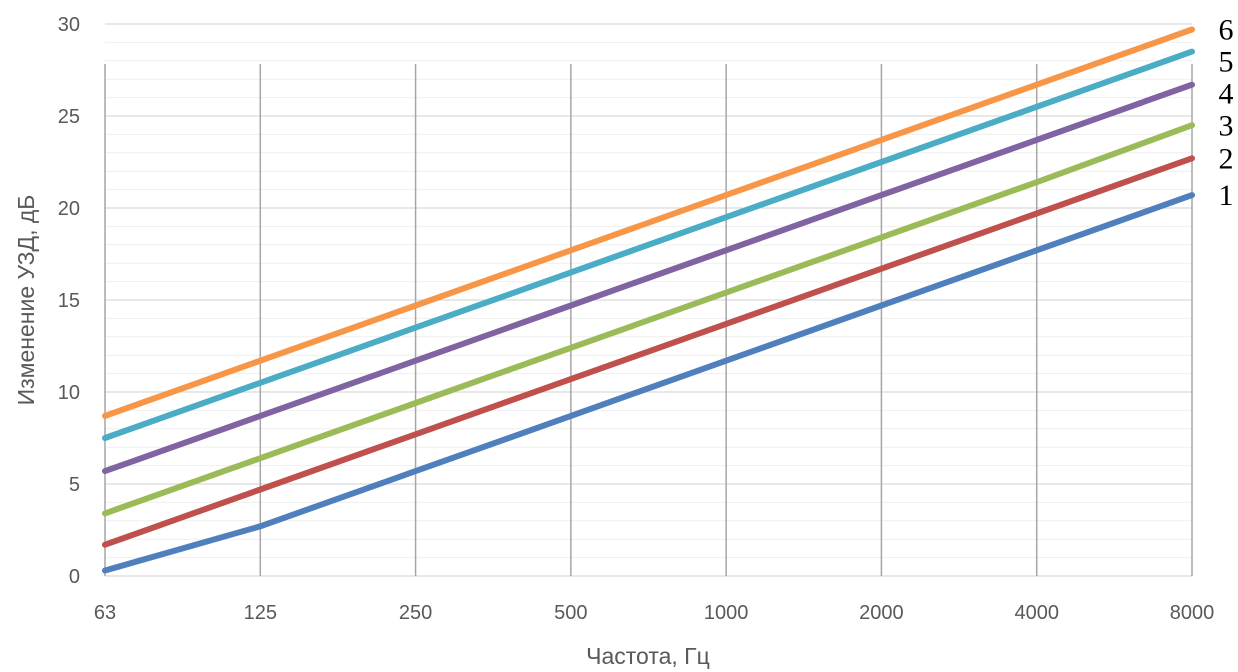 The image size is (1238, 672). What do you see at coordinates (654, 613) in the screenshot?
I see `x-tick-labels: 63 125 250 500 1000 2000 4000 8000` at bounding box center [654, 613].